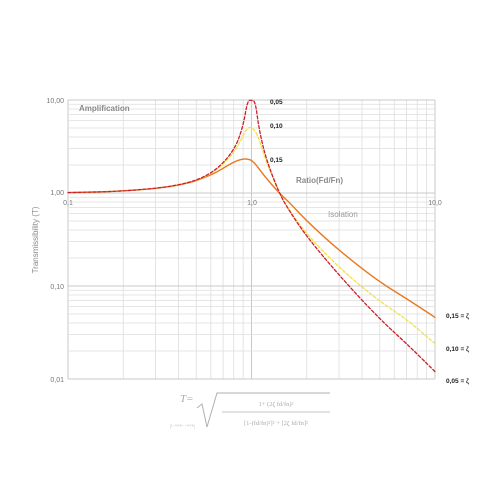 The width and height of the screenshot is (500, 500). I want to click on y-axis-label: Transmissibility (T), so click(35, 239).